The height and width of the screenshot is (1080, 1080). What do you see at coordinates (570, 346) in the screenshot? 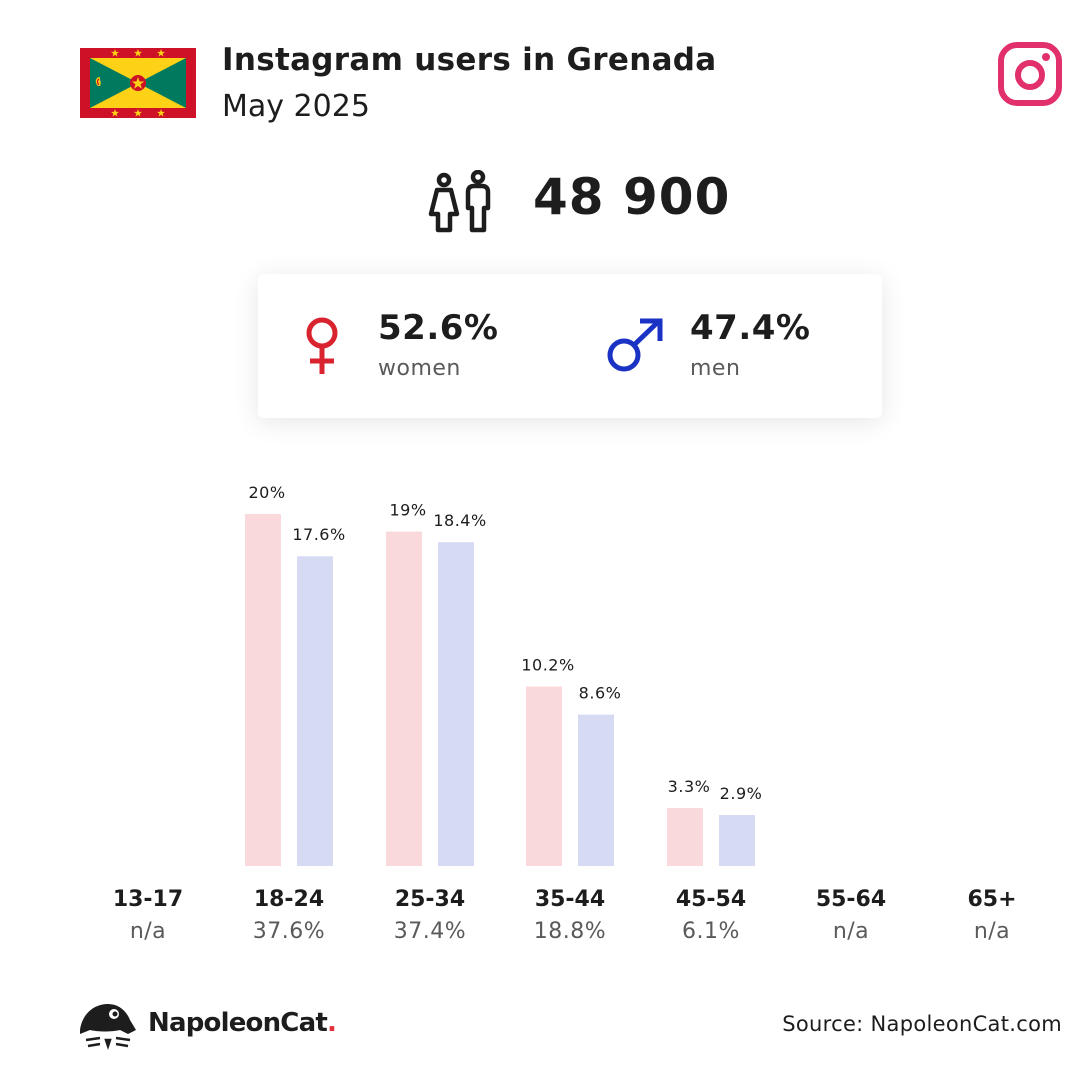
I see `gender-split-card: 52.6% women 47.4% men` at bounding box center [570, 346].